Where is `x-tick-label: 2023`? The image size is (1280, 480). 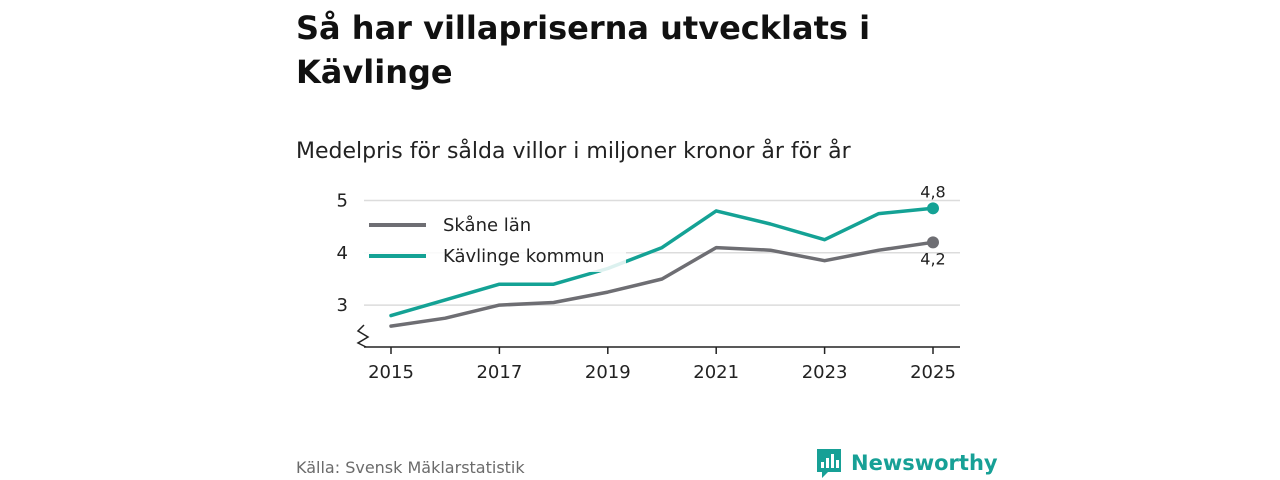 x-tick-label: 2023 is located at coordinates (825, 372).